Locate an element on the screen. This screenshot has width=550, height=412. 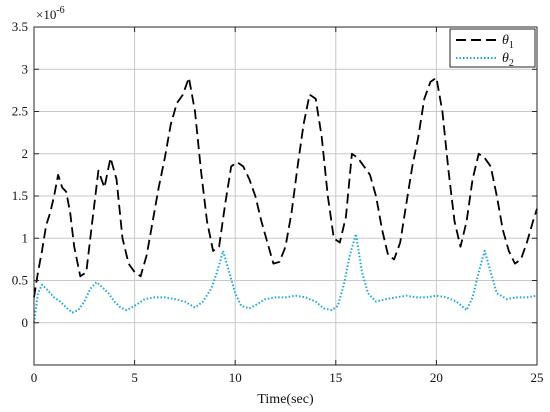
legend-label-theta1-symbol: θ is located at coordinates (505, 40).